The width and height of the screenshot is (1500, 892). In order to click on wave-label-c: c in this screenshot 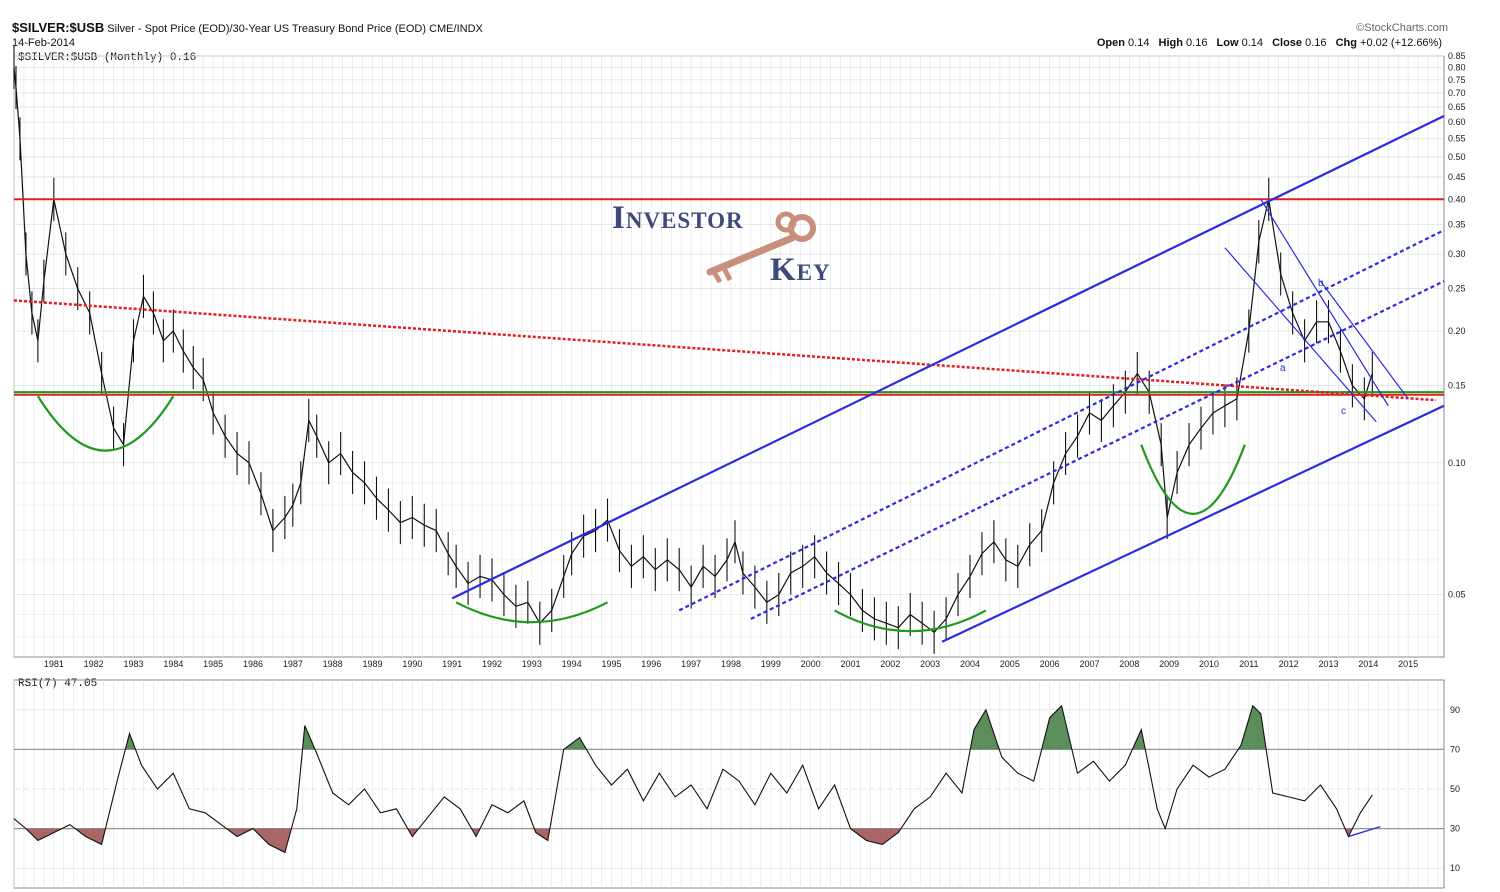, I will do `click(1343, 411)`.